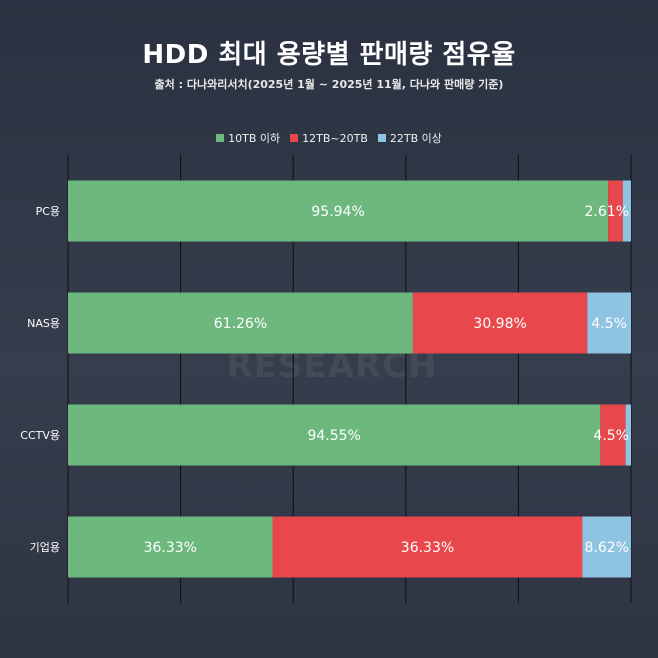  I want to click on category-label: CCTV용, so click(40, 435).